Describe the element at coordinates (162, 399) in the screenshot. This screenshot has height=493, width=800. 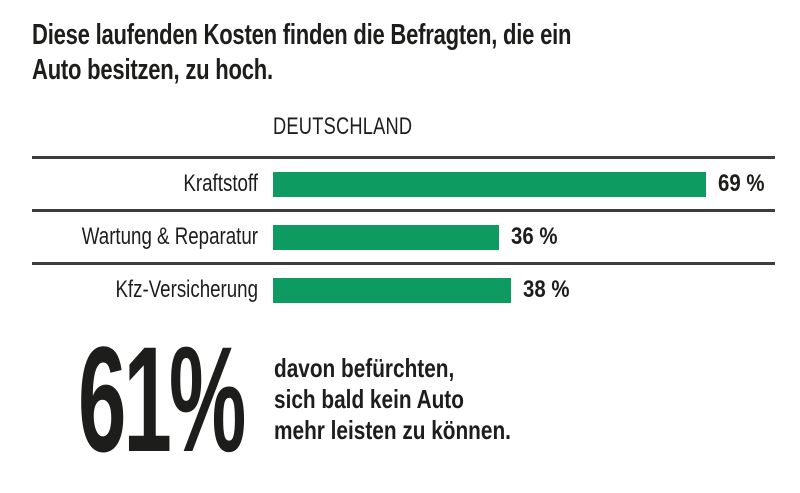
I see `highlight-percentage: 61%` at that location.